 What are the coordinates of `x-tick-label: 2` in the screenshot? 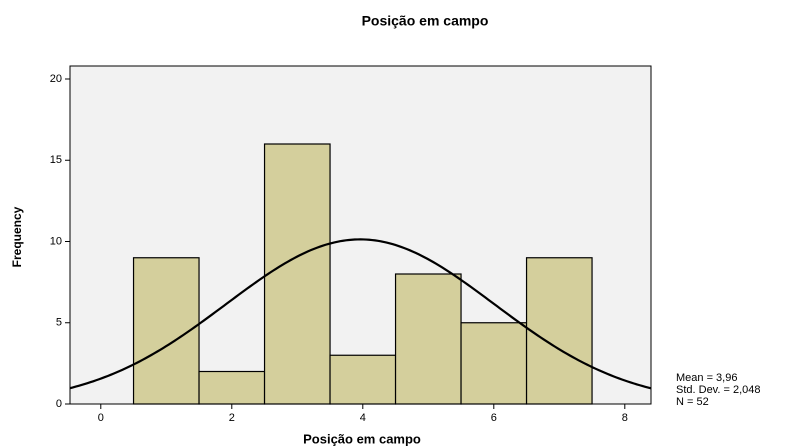 It's located at (232, 418).